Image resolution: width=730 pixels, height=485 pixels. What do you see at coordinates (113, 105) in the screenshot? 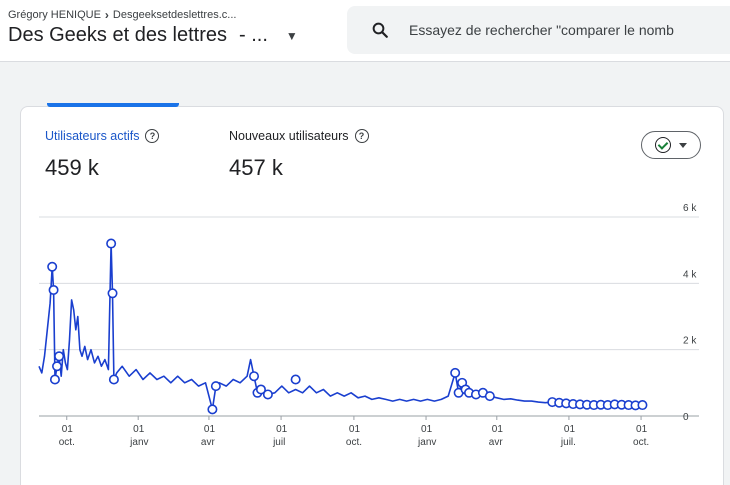
I see `active-tab-indicator` at bounding box center [113, 105].